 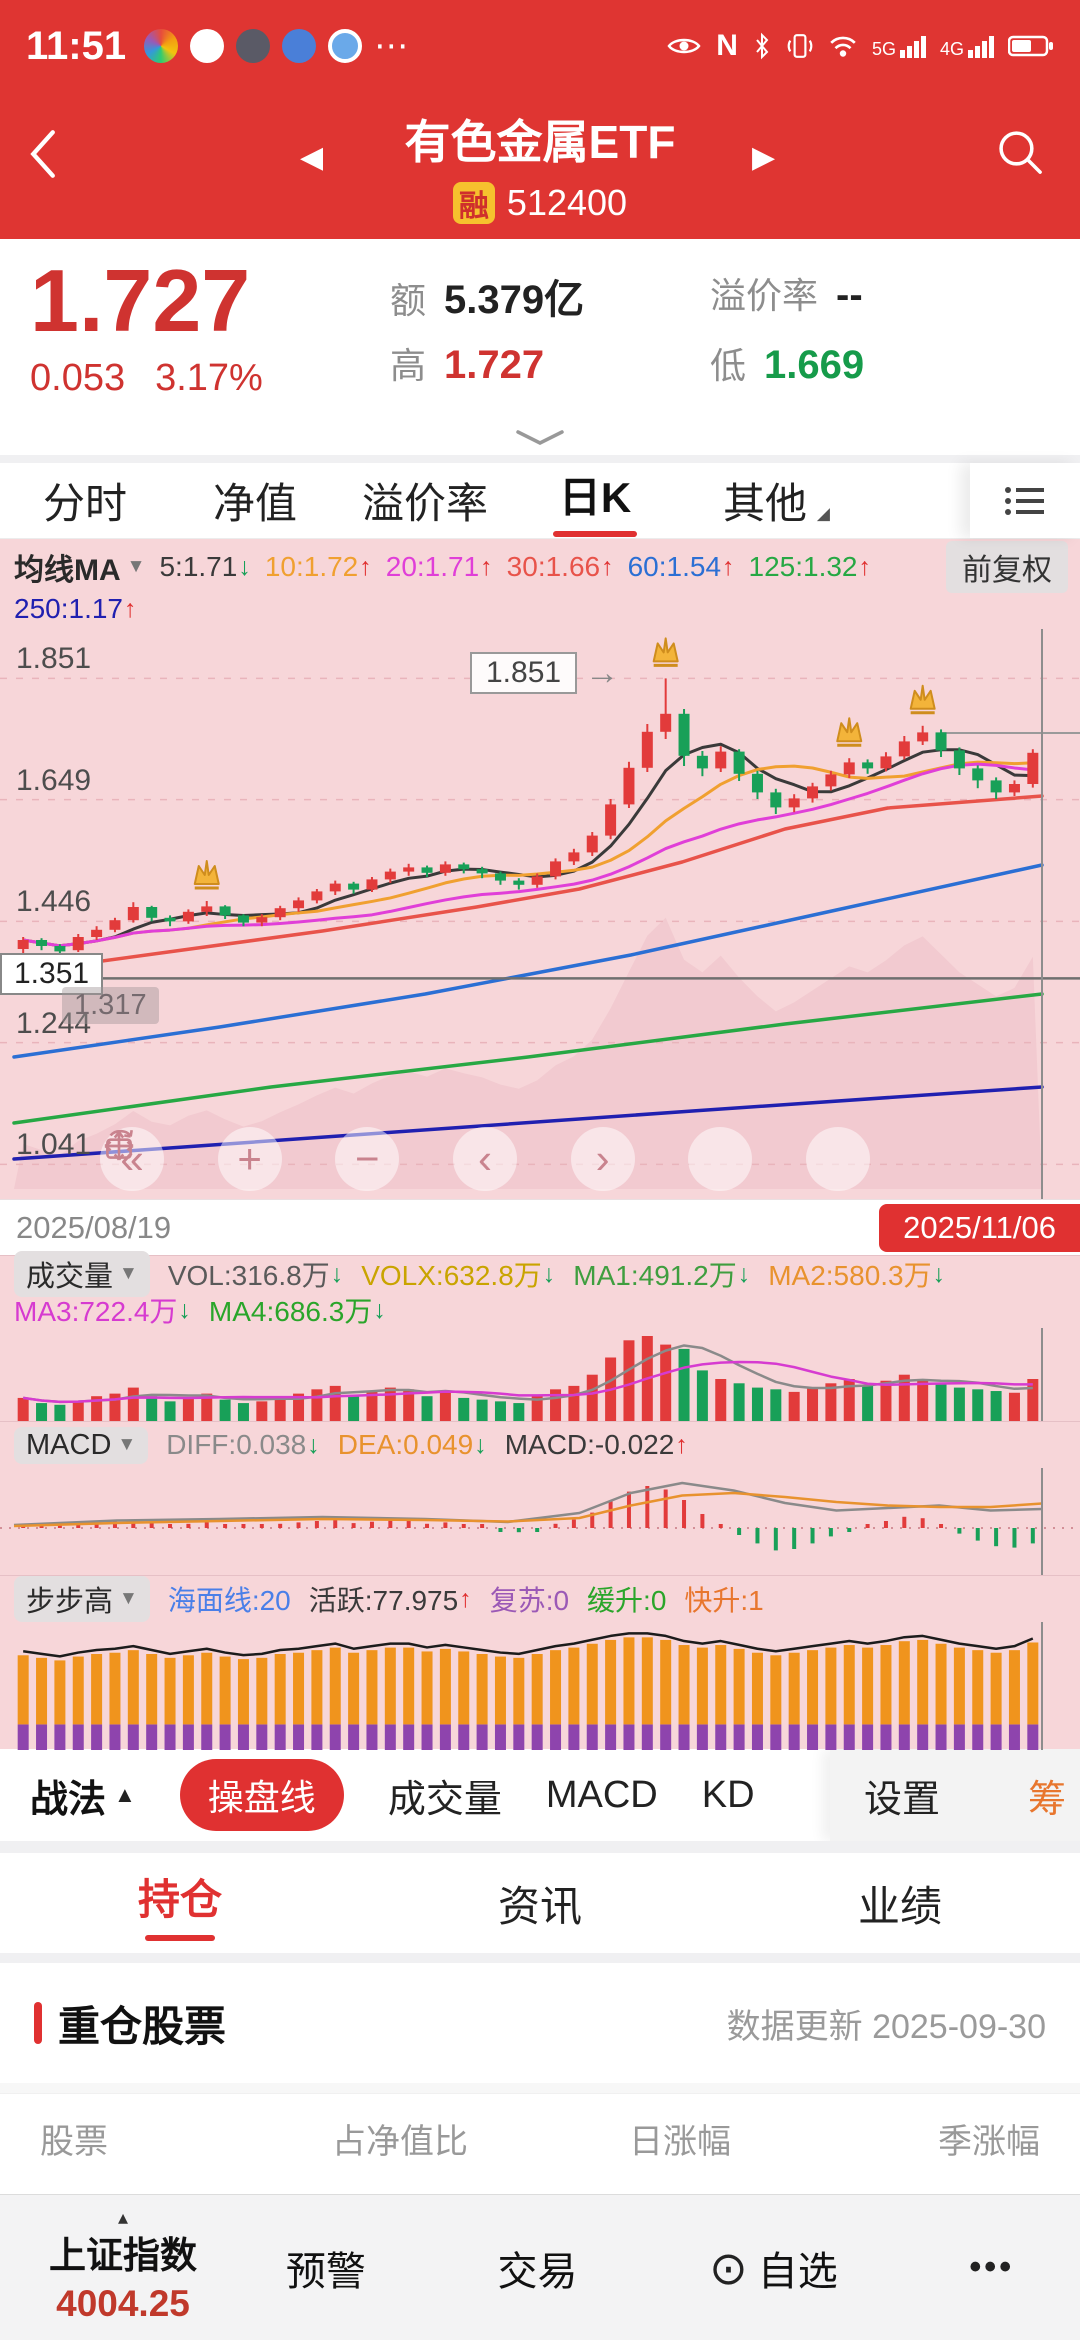 What do you see at coordinates (80, 570) in the screenshot?
I see `ma-dropdown: 均线MA ▼` at bounding box center [80, 570].